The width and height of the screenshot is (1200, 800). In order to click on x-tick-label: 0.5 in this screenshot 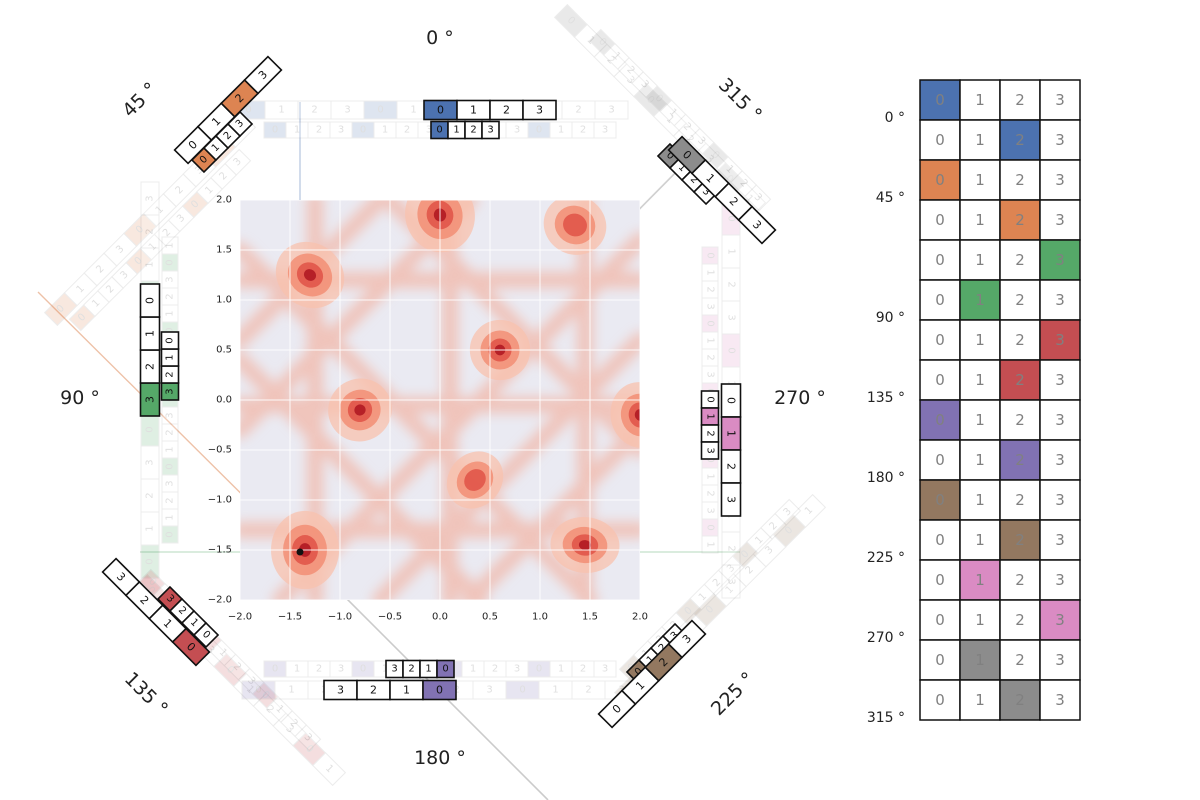, I will do `click(490, 617)`.